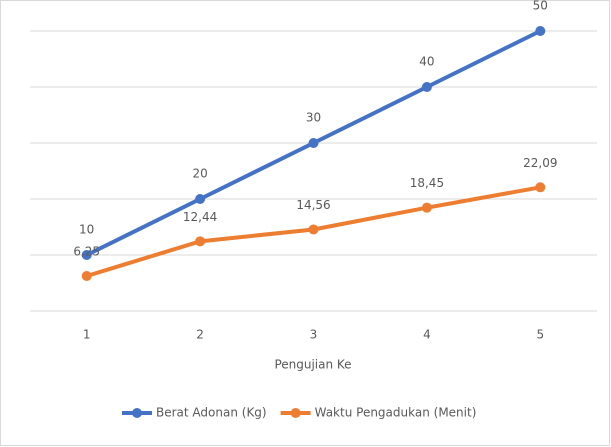 The image size is (611, 447). Describe the element at coordinates (200, 335) in the screenshot. I see `x-tick-label: 2` at that location.